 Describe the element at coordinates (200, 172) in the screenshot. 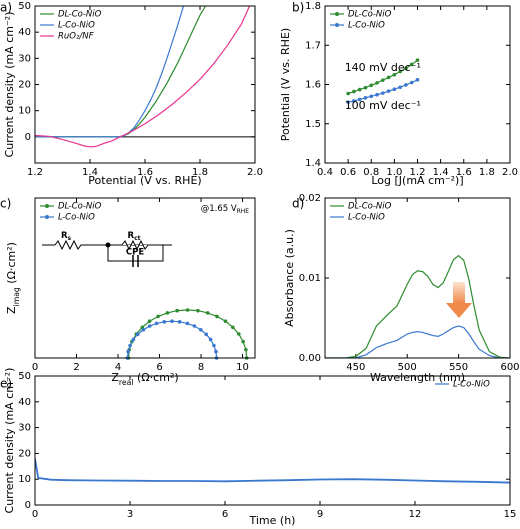

I see `x-tick-label: 1.8` at that location.